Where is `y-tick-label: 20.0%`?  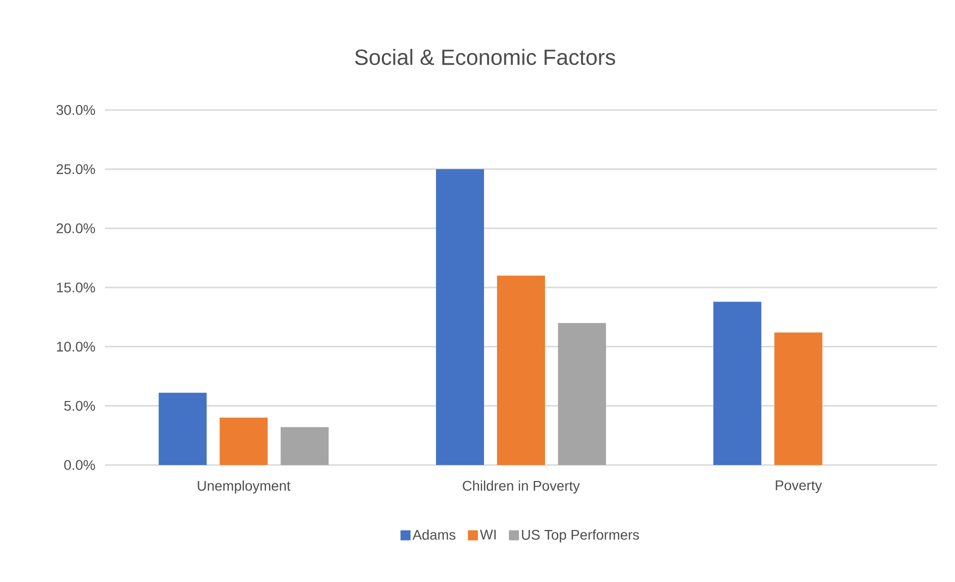
y-tick-label: 20.0% is located at coordinates (75, 228).